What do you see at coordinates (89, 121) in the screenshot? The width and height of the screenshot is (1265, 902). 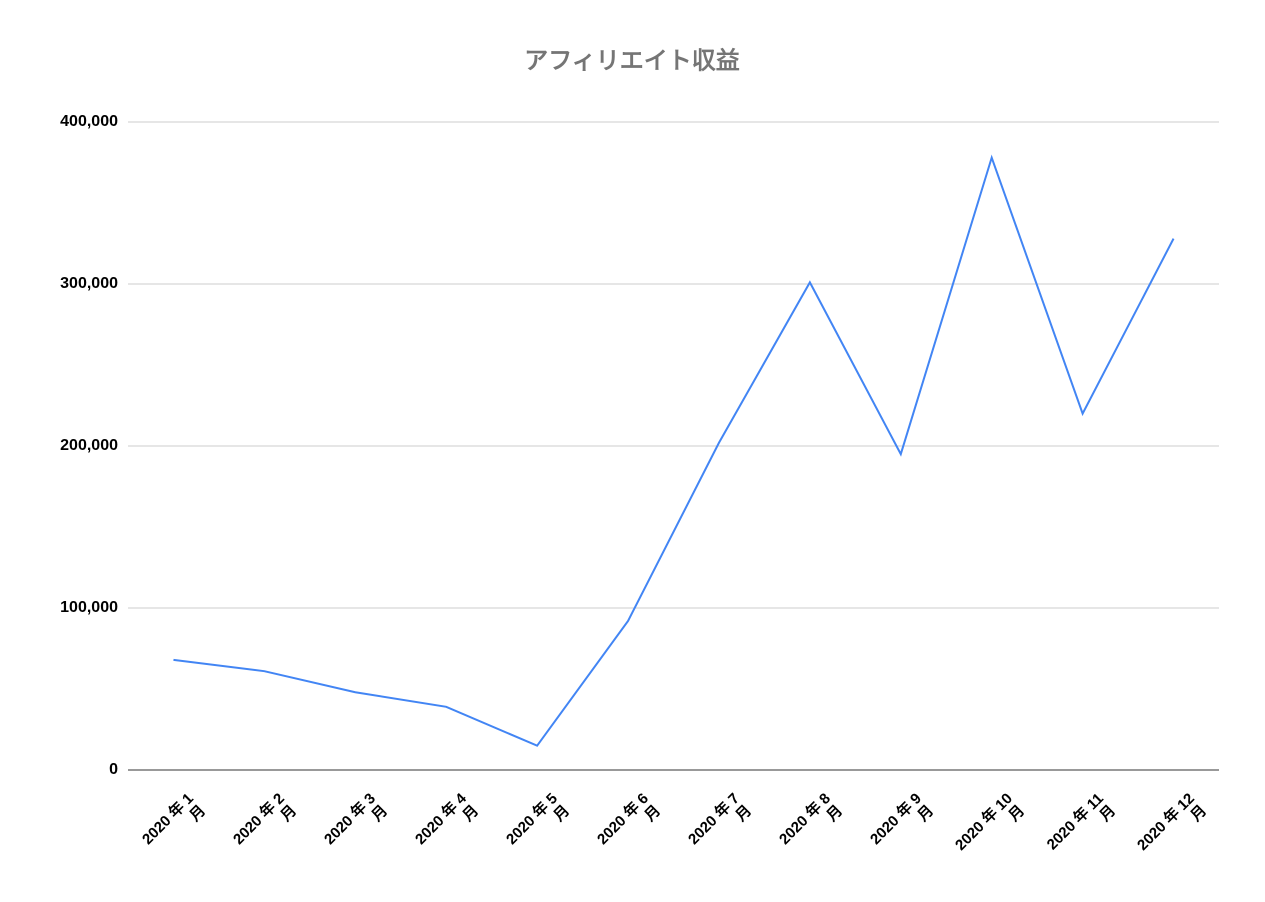 I see `y-tick-label: 400,000` at bounding box center [89, 121].